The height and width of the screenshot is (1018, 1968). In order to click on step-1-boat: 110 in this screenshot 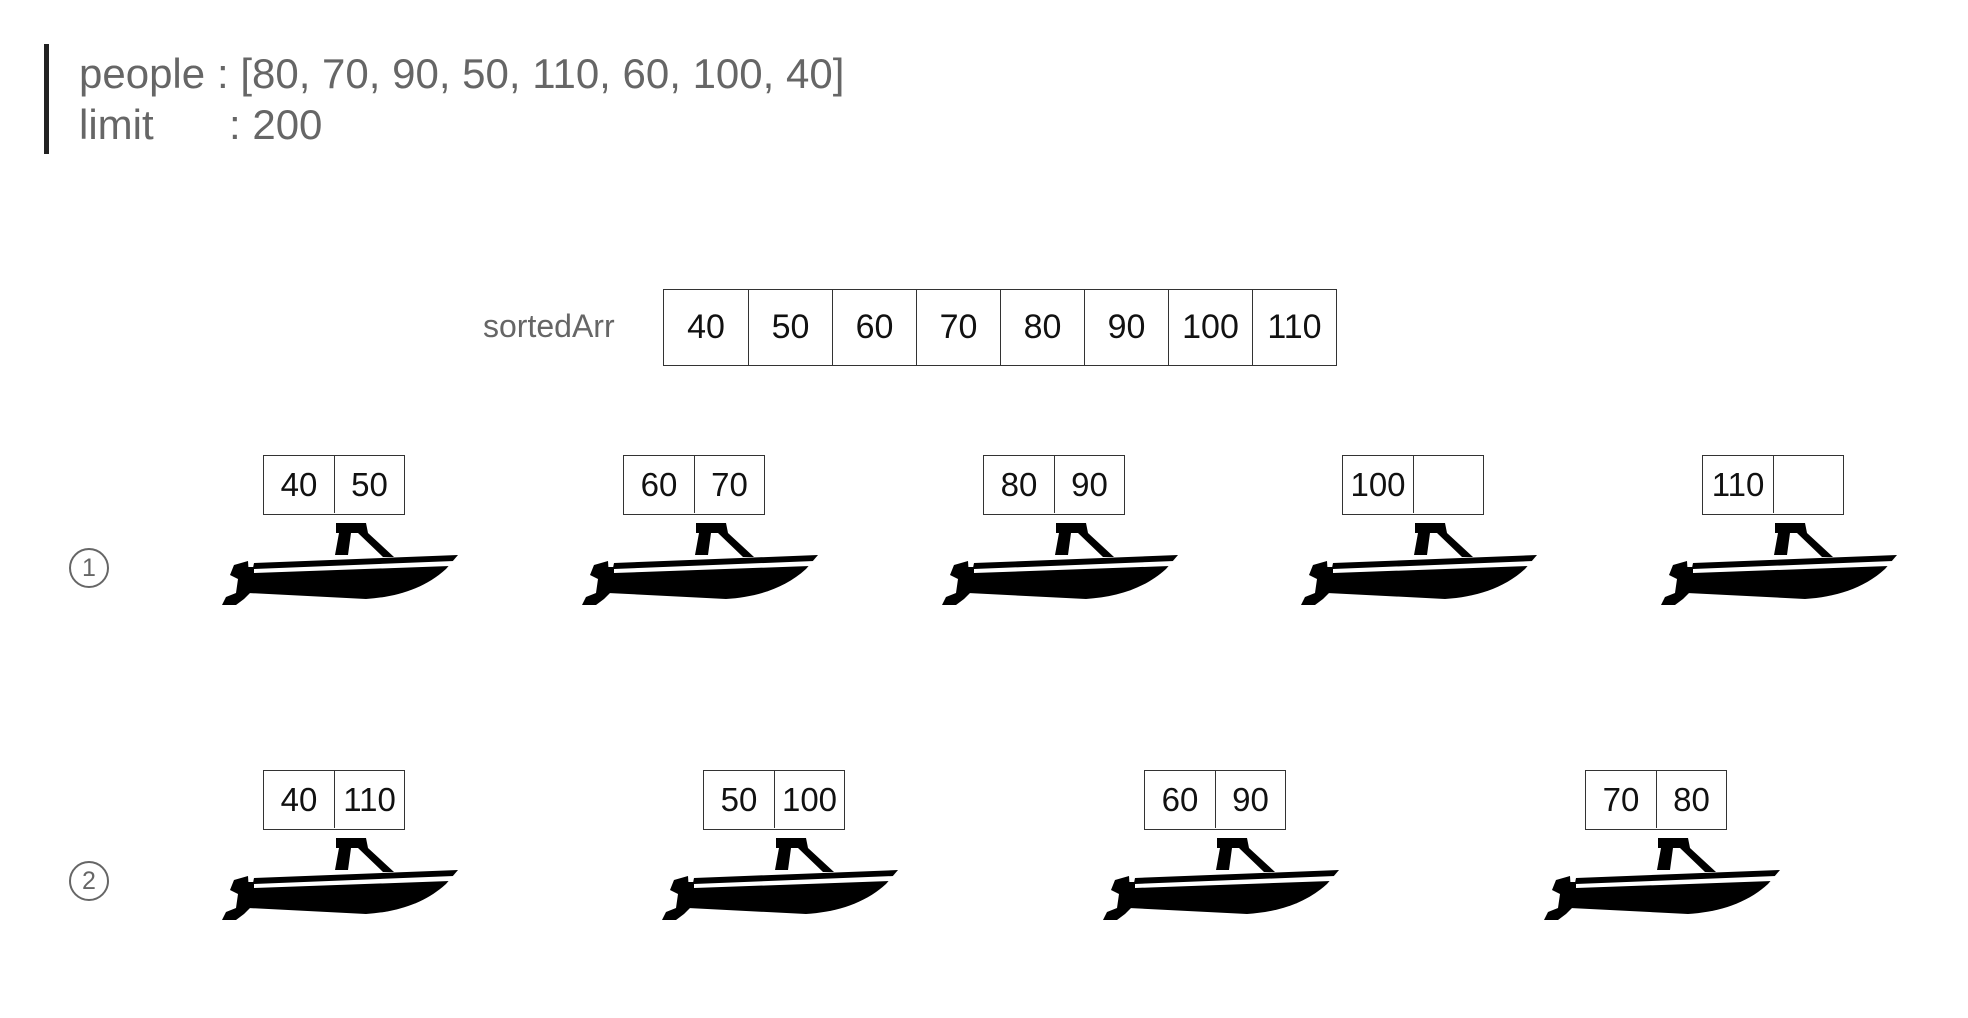, I will do `click(1777, 535)`.